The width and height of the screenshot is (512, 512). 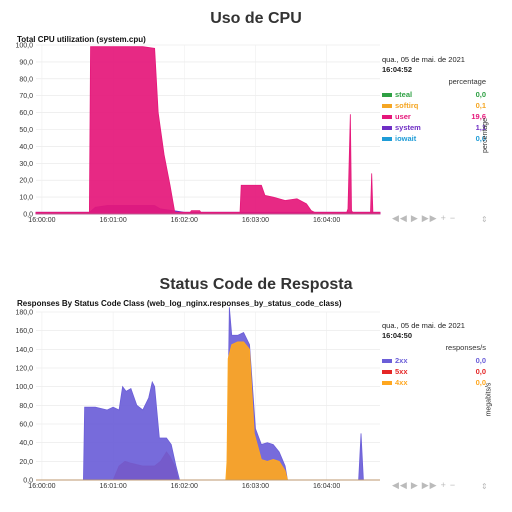 What do you see at coordinates (24, 313) in the screenshot?
I see `y-tick-label: 180,0` at bounding box center [24, 313].